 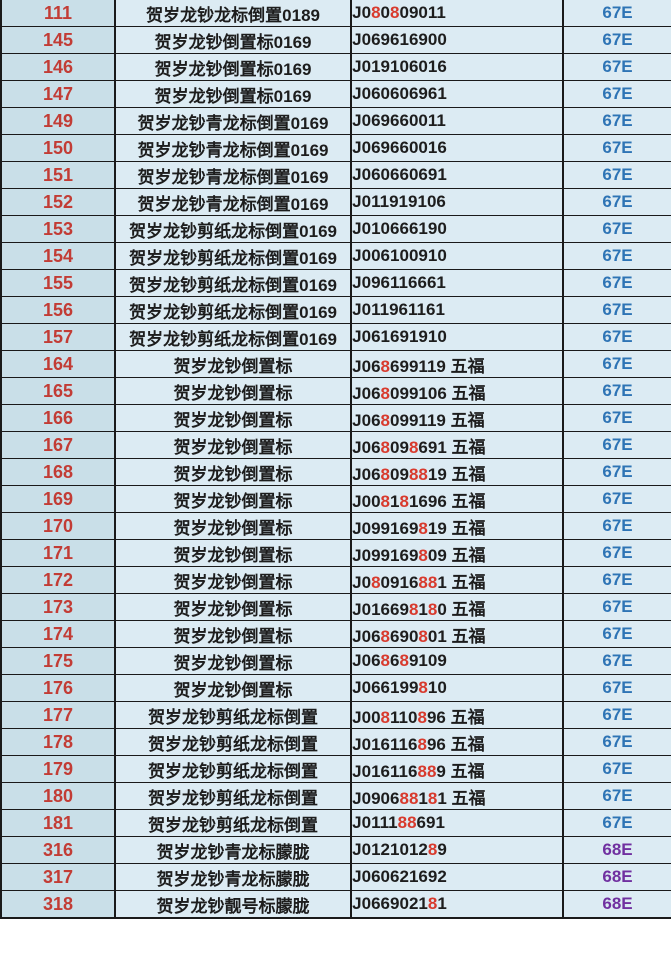 I want to click on serial-number-cell: J099169809 五福, so click(x=457, y=553).